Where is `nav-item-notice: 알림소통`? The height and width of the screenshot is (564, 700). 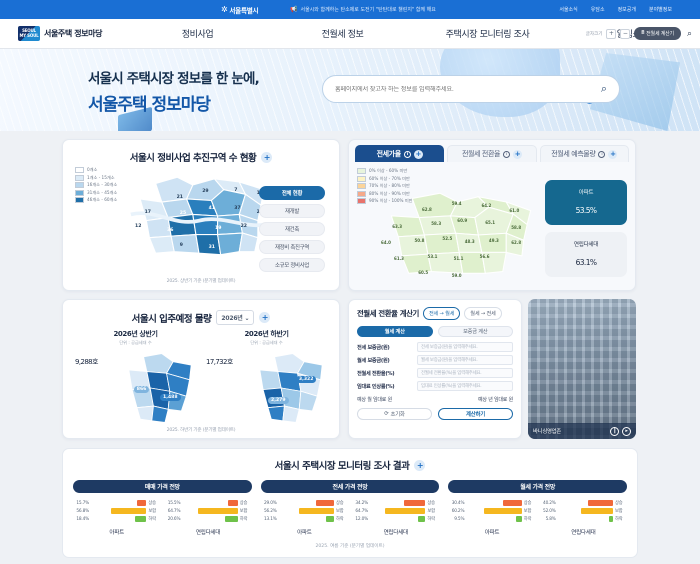 nav-item-notice: 알림소통 is located at coordinates (632, 35).